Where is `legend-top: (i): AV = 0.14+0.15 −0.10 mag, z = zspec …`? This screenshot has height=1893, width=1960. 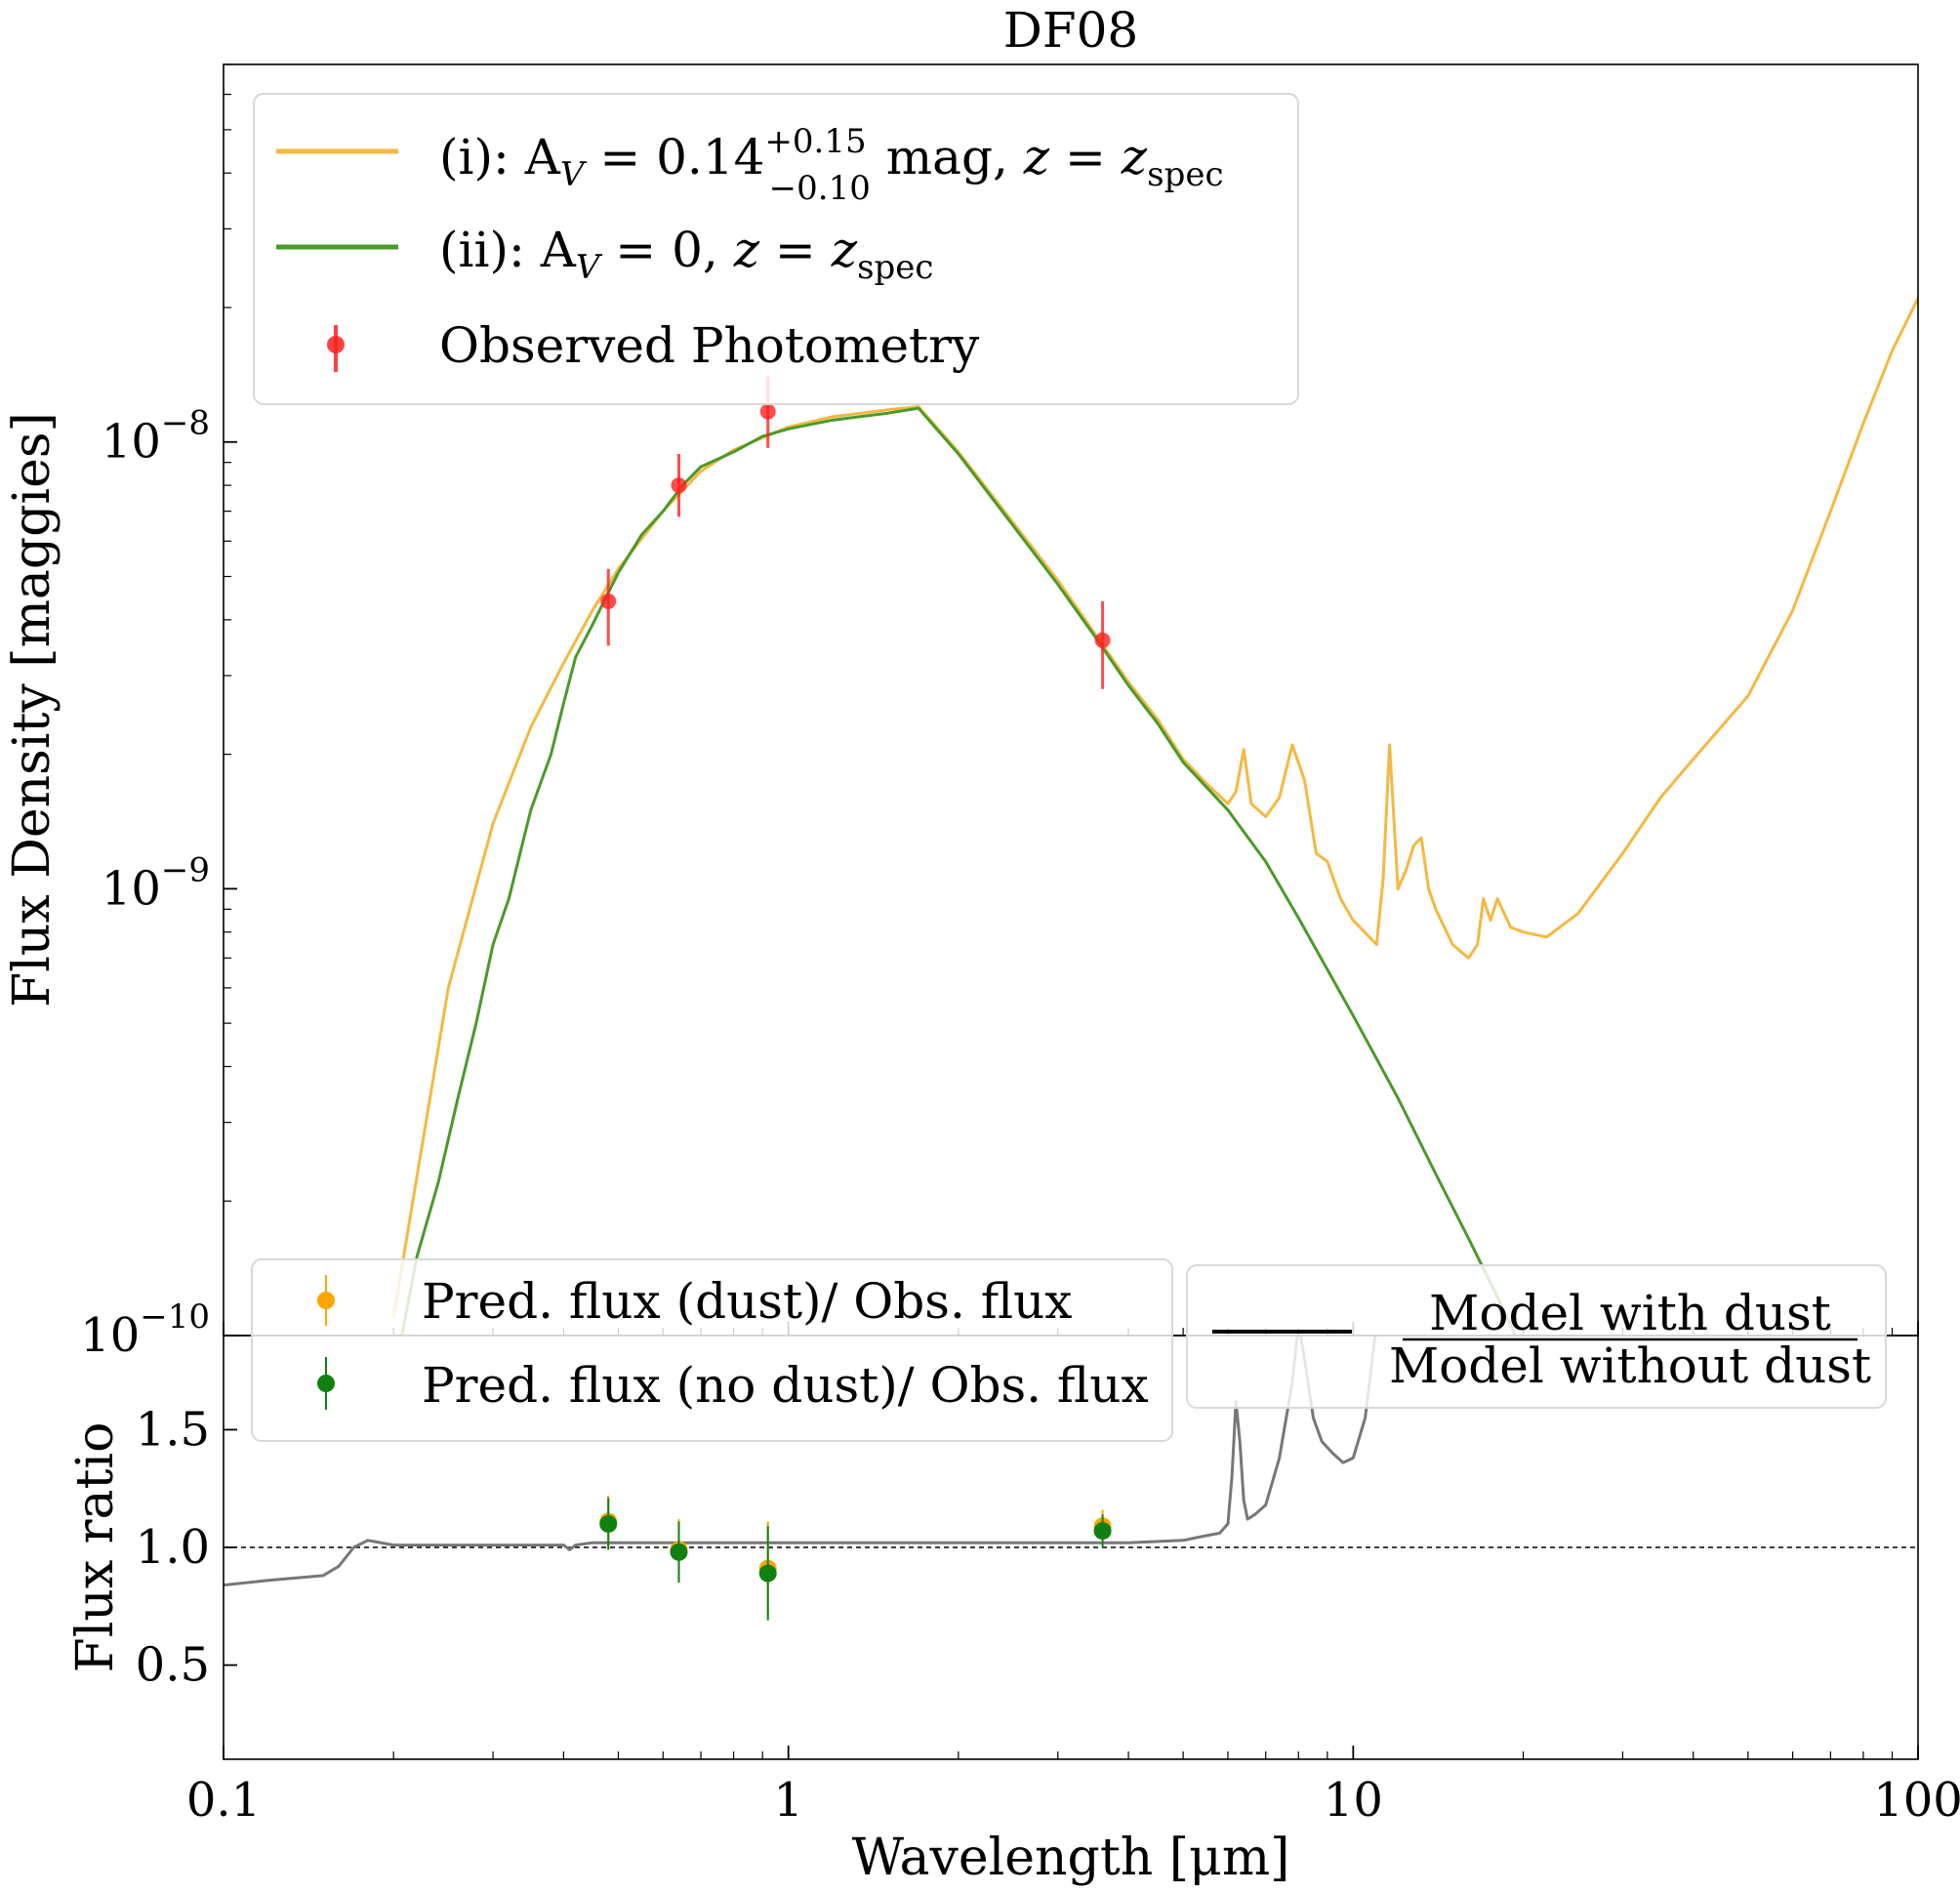
legend-top: (i): AV = 0.14+0.15 −0.10 mag, z = zspec … is located at coordinates (776, 249).